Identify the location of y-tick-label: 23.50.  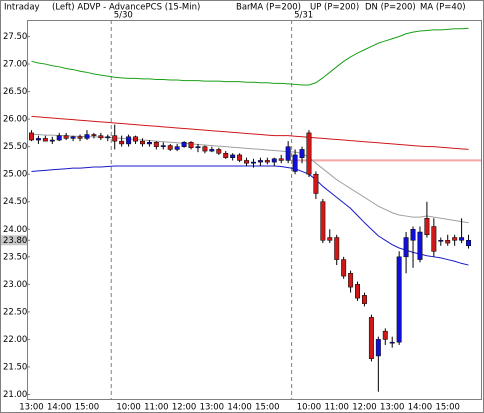
(15, 257).